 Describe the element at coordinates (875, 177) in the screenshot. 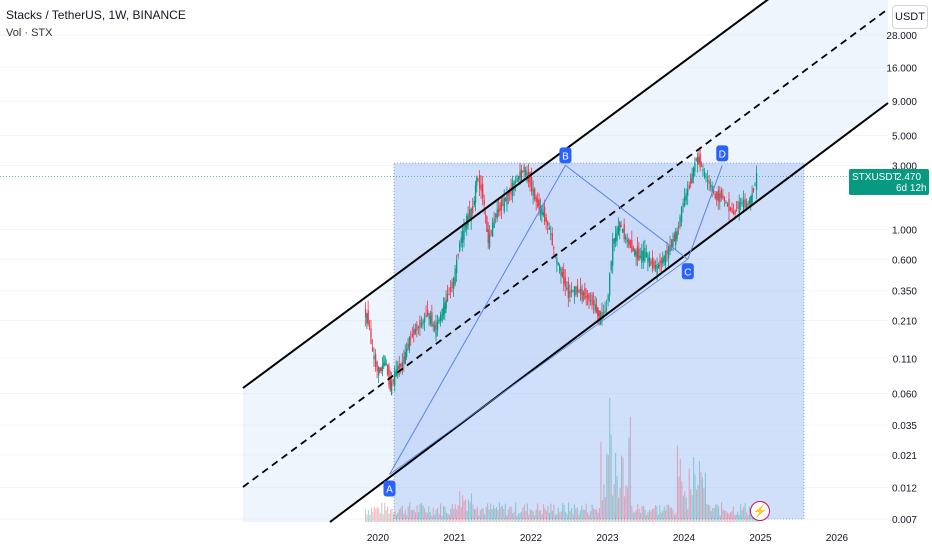

I see `price-tag-symbol: STXUSDT` at that location.